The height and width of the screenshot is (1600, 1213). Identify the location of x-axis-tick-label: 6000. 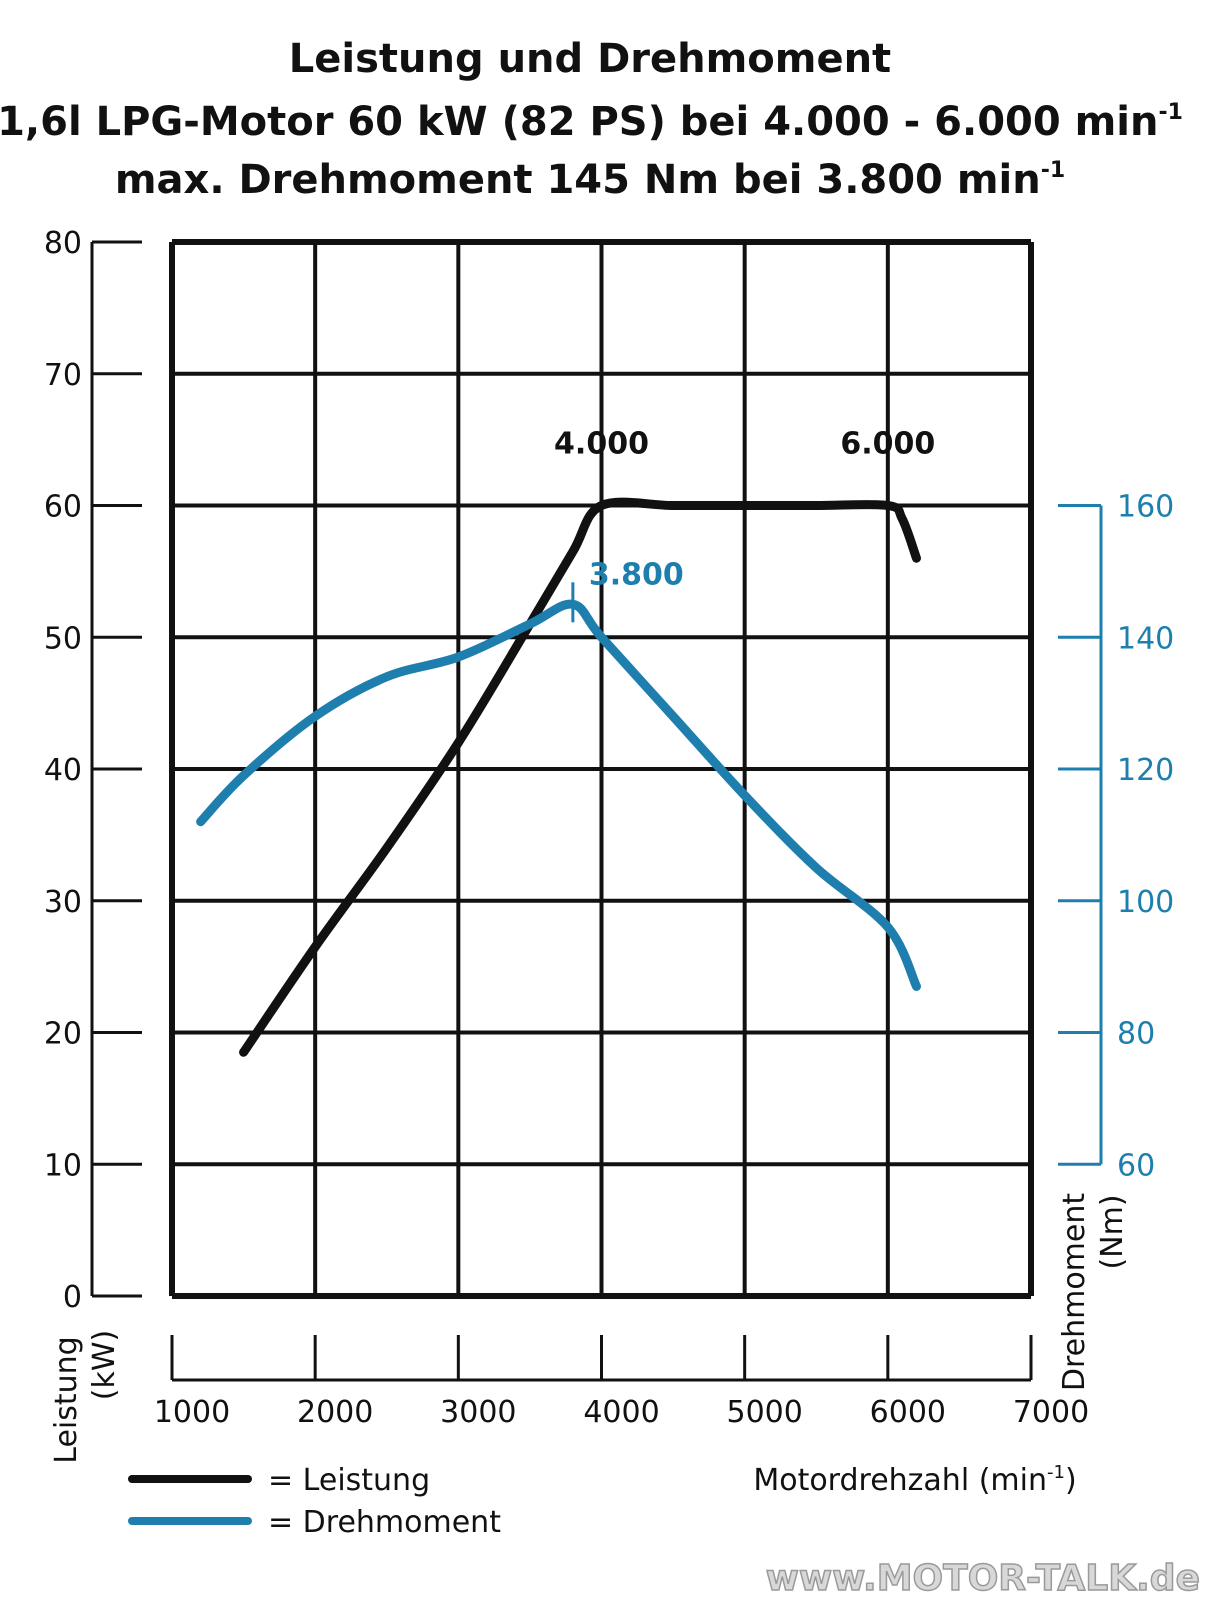
(908, 1412).